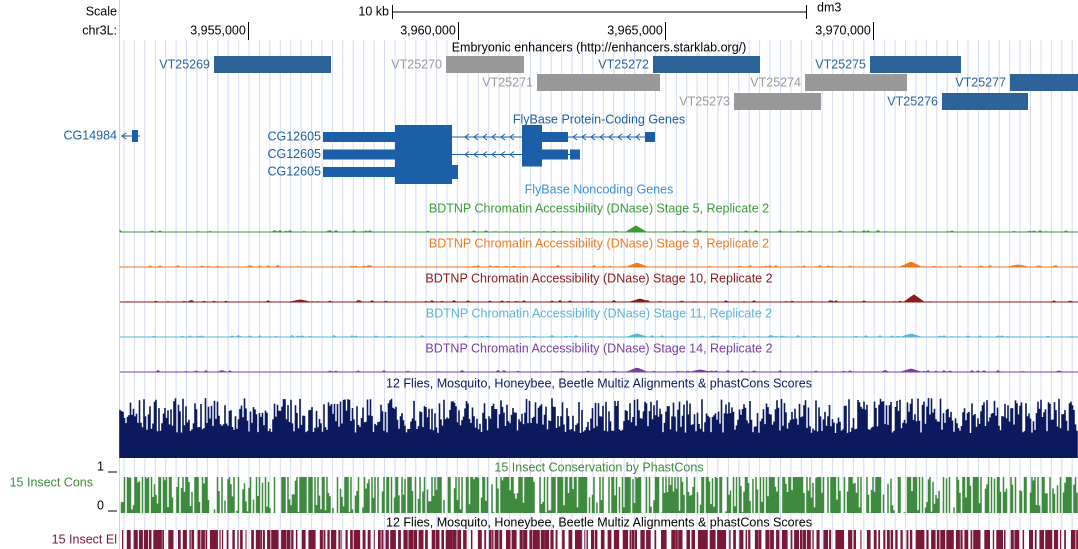  Describe the element at coordinates (101, 11) in the screenshot. I see `scale-label: Scale` at that location.